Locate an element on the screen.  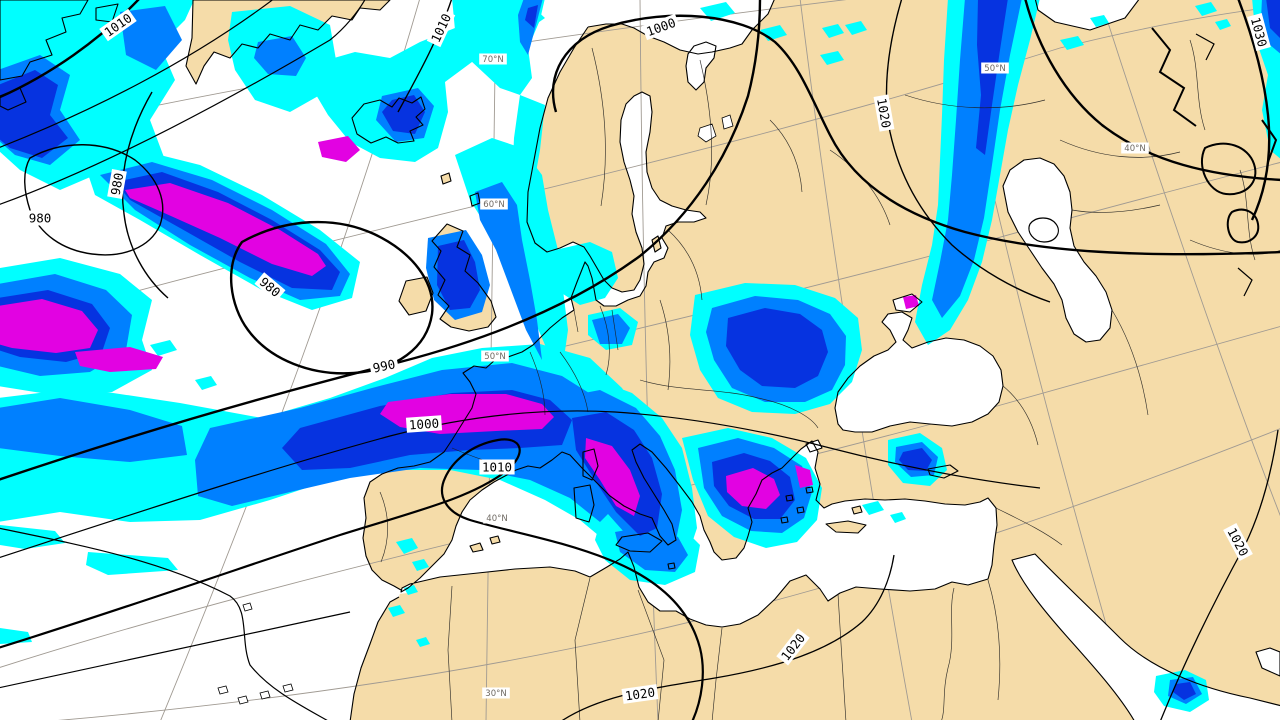
isobar-label-text: 990 is located at coordinates (383, 365).